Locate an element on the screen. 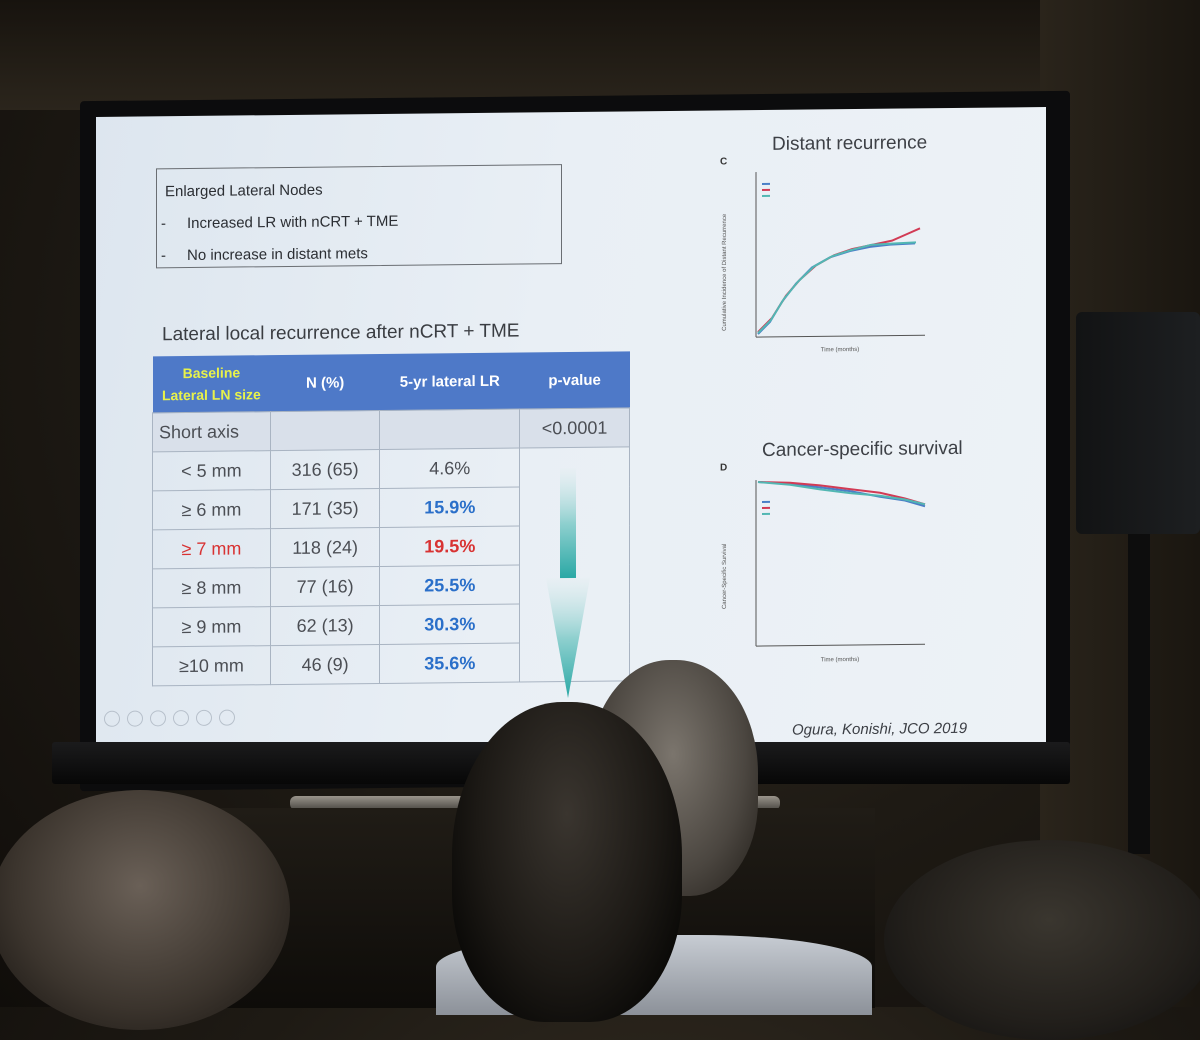 The height and width of the screenshot is (1040, 1200). lr-cell: 4.6% is located at coordinates (450, 468).